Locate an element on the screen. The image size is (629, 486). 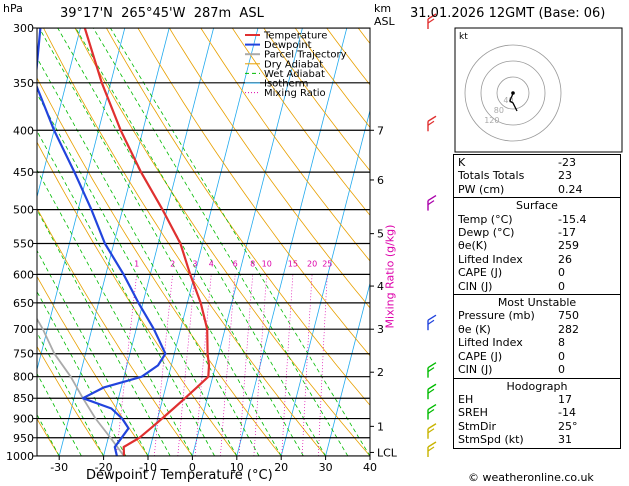
mixing-ratio-label: 15 is located at coordinates (293, 263).